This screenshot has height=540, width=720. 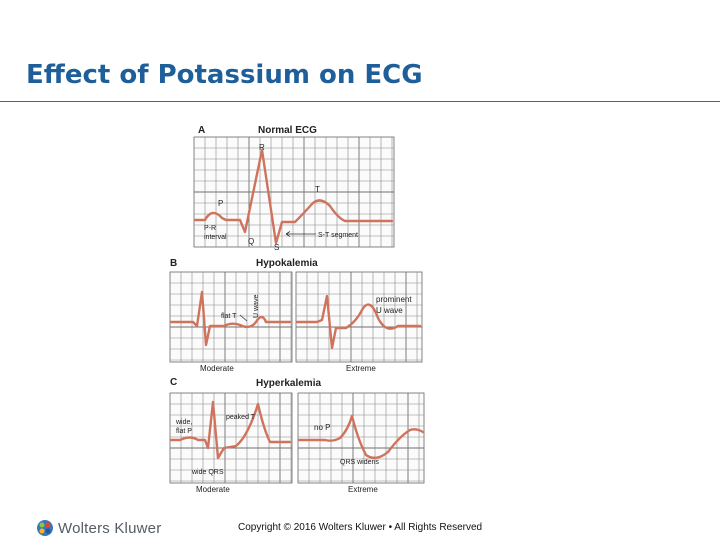 I want to click on label-q: Q, so click(x=251, y=241).